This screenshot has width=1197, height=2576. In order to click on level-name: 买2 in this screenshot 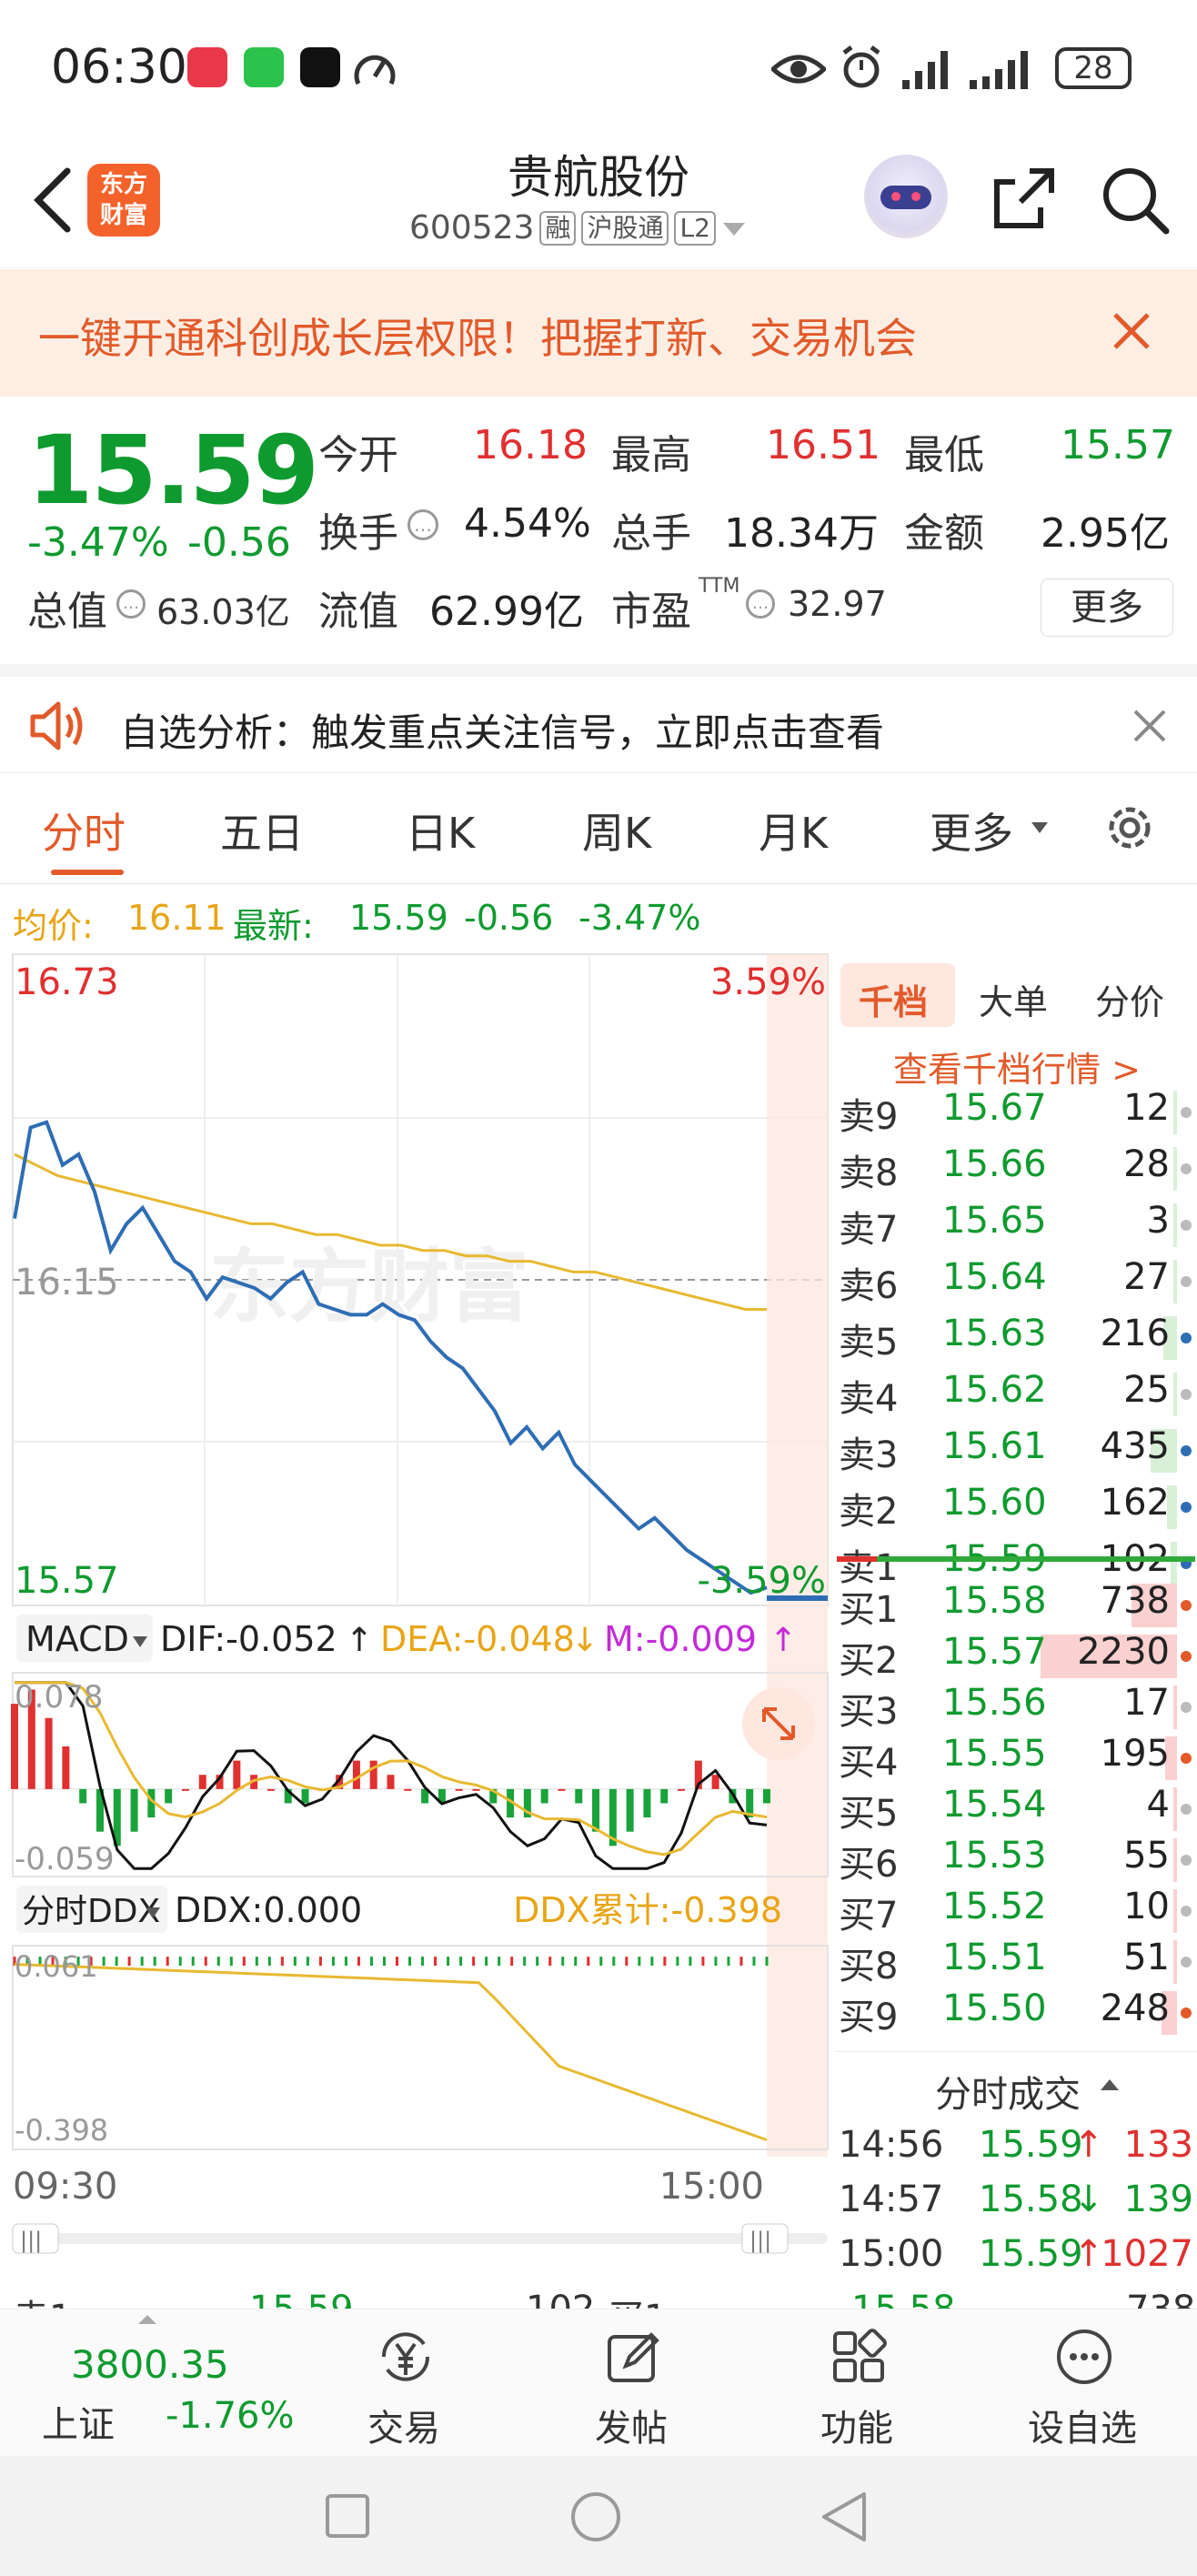, I will do `click(869, 1661)`.